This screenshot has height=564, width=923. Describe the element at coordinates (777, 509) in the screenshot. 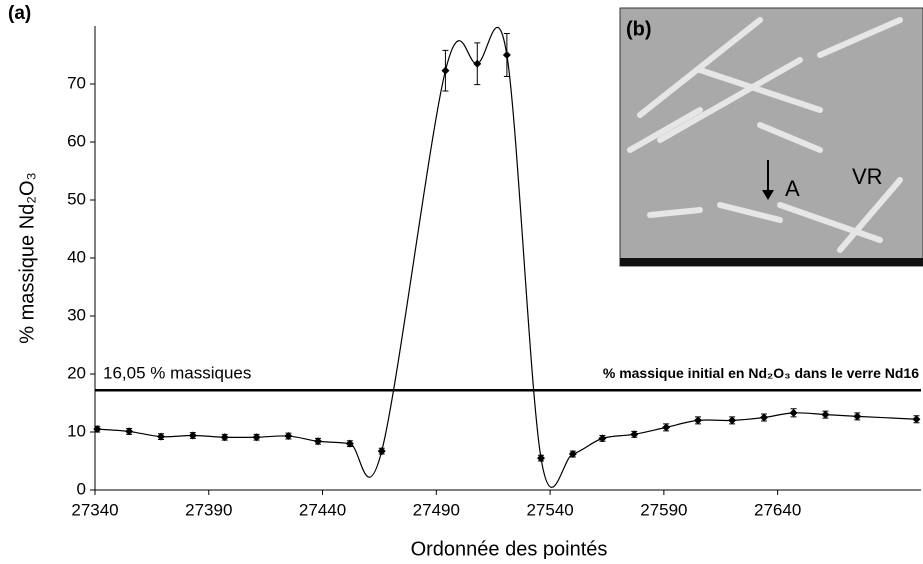

I see `x-tick-label: 27640` at that location.